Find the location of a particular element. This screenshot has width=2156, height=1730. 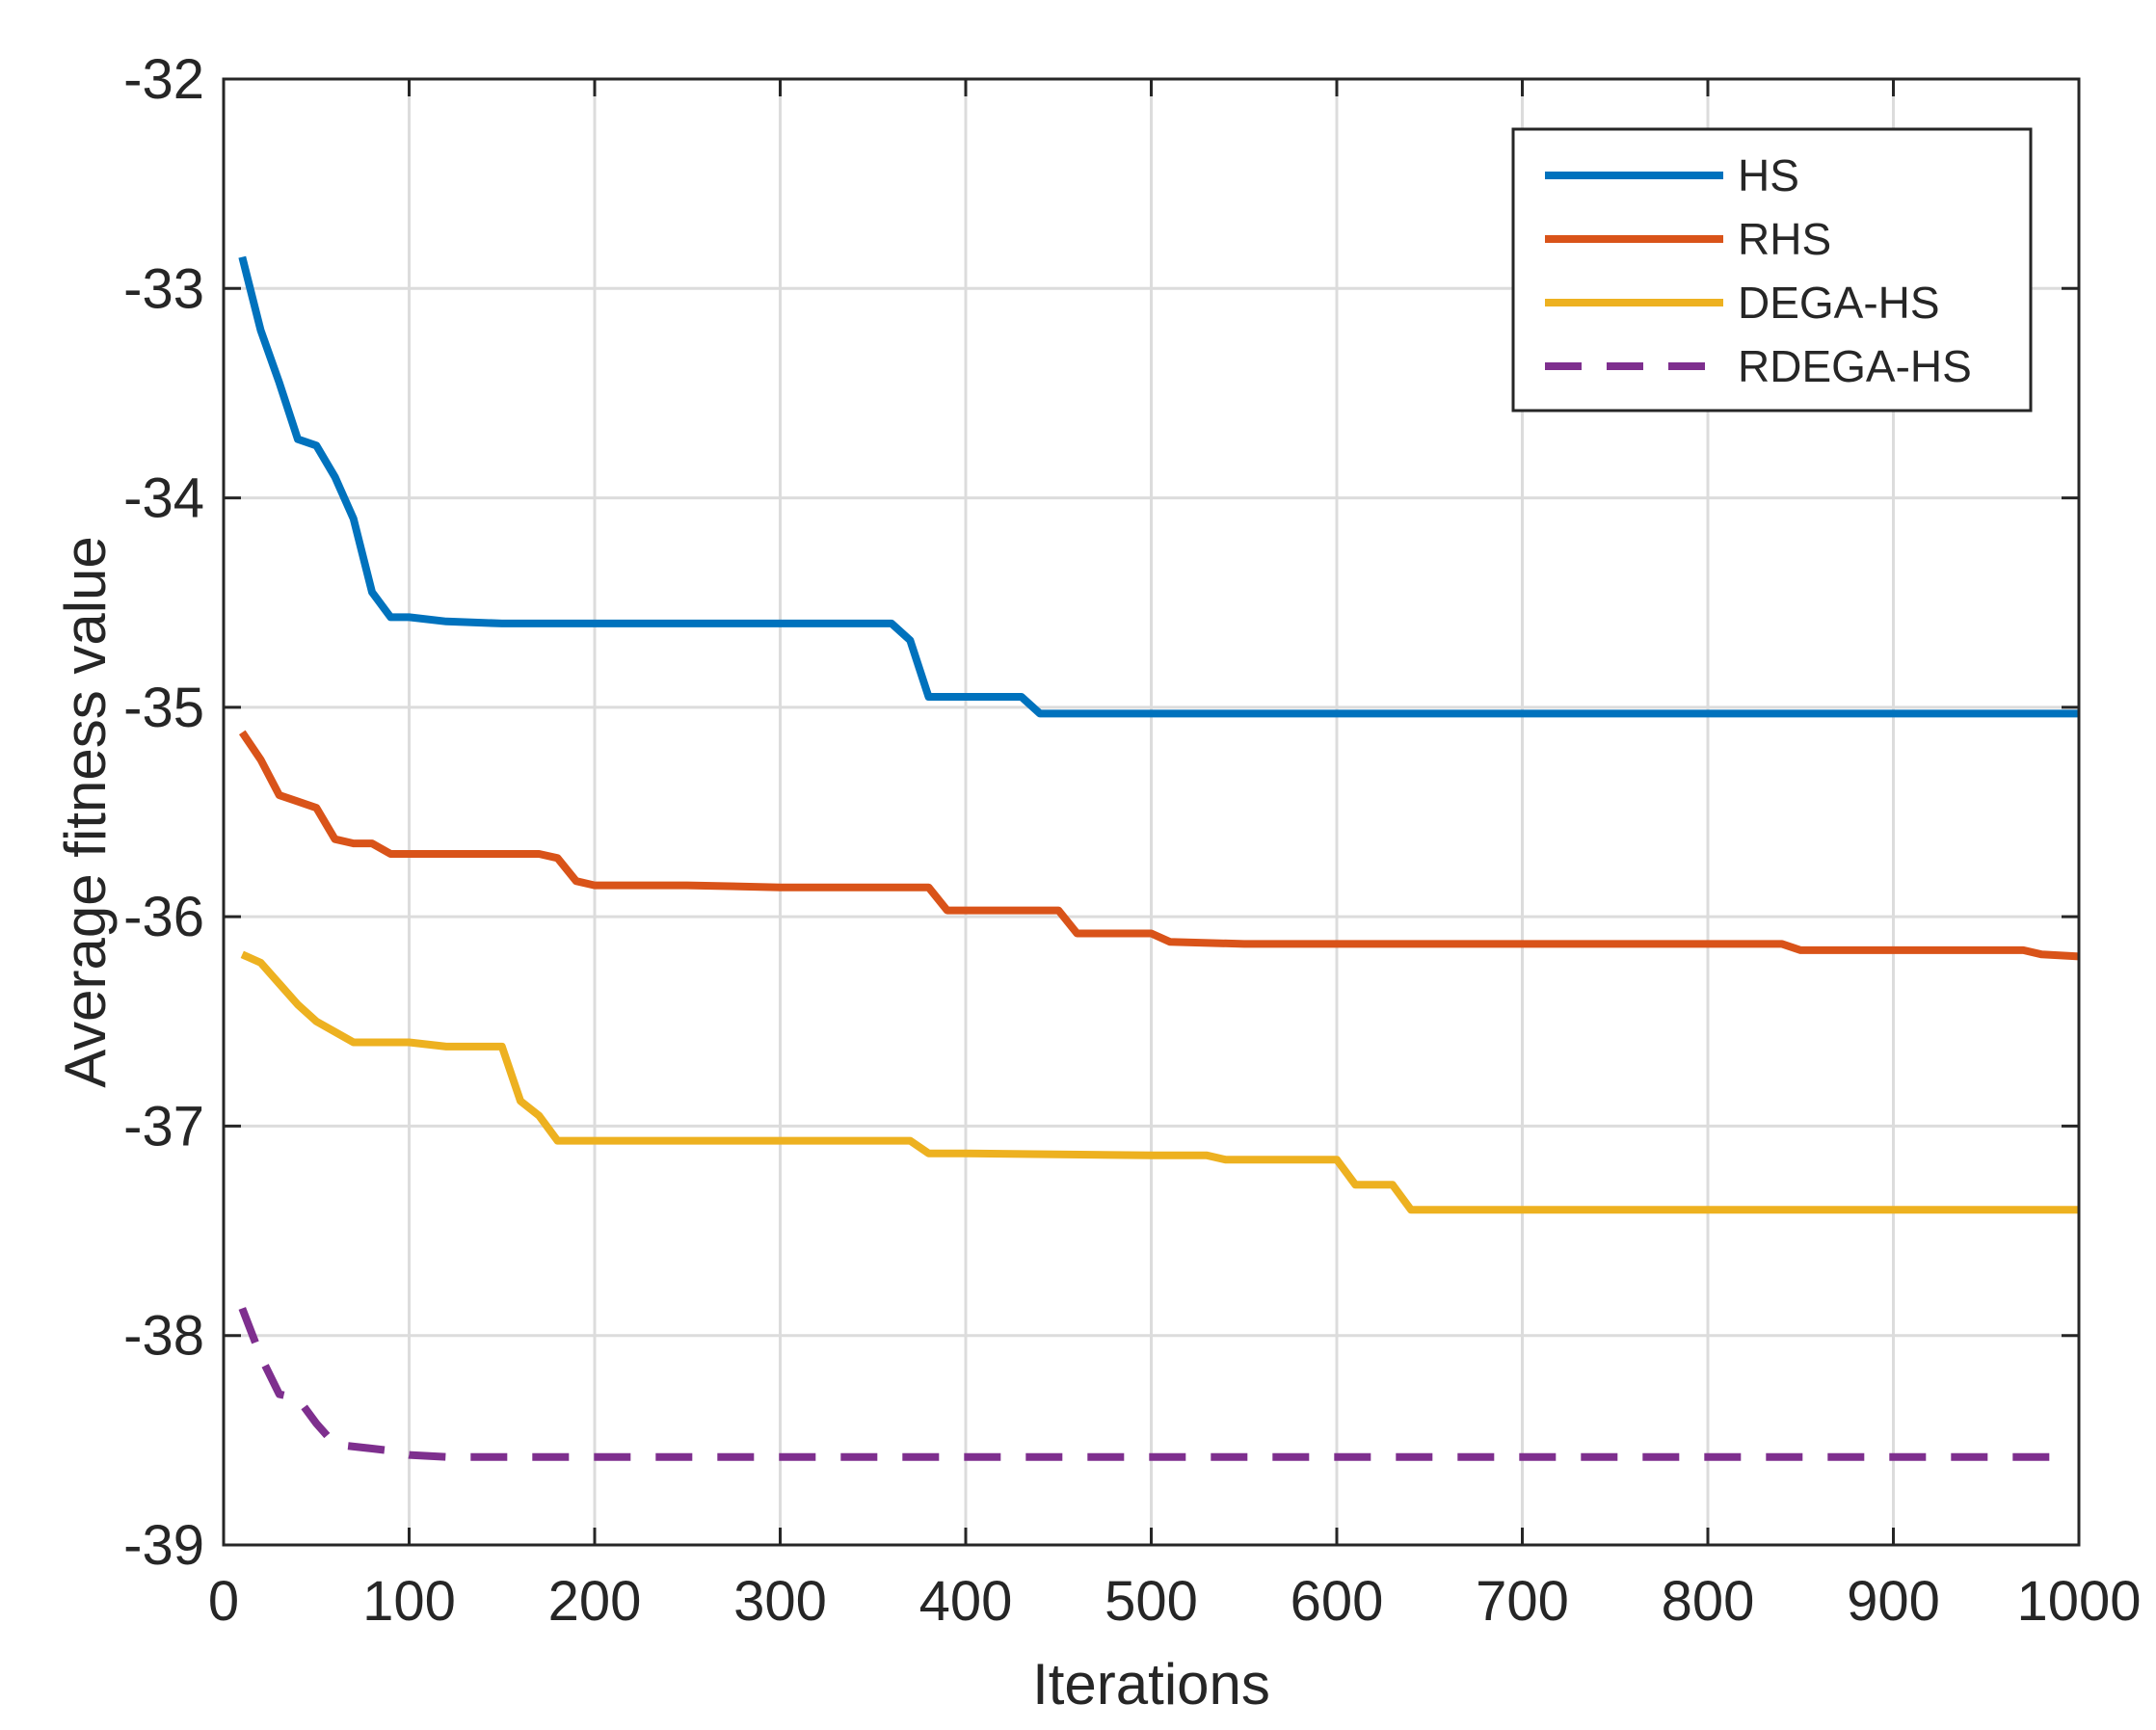

legend: HS RHS DEGA-HS RDEGA-HS is located at coordinates (1772, 270).